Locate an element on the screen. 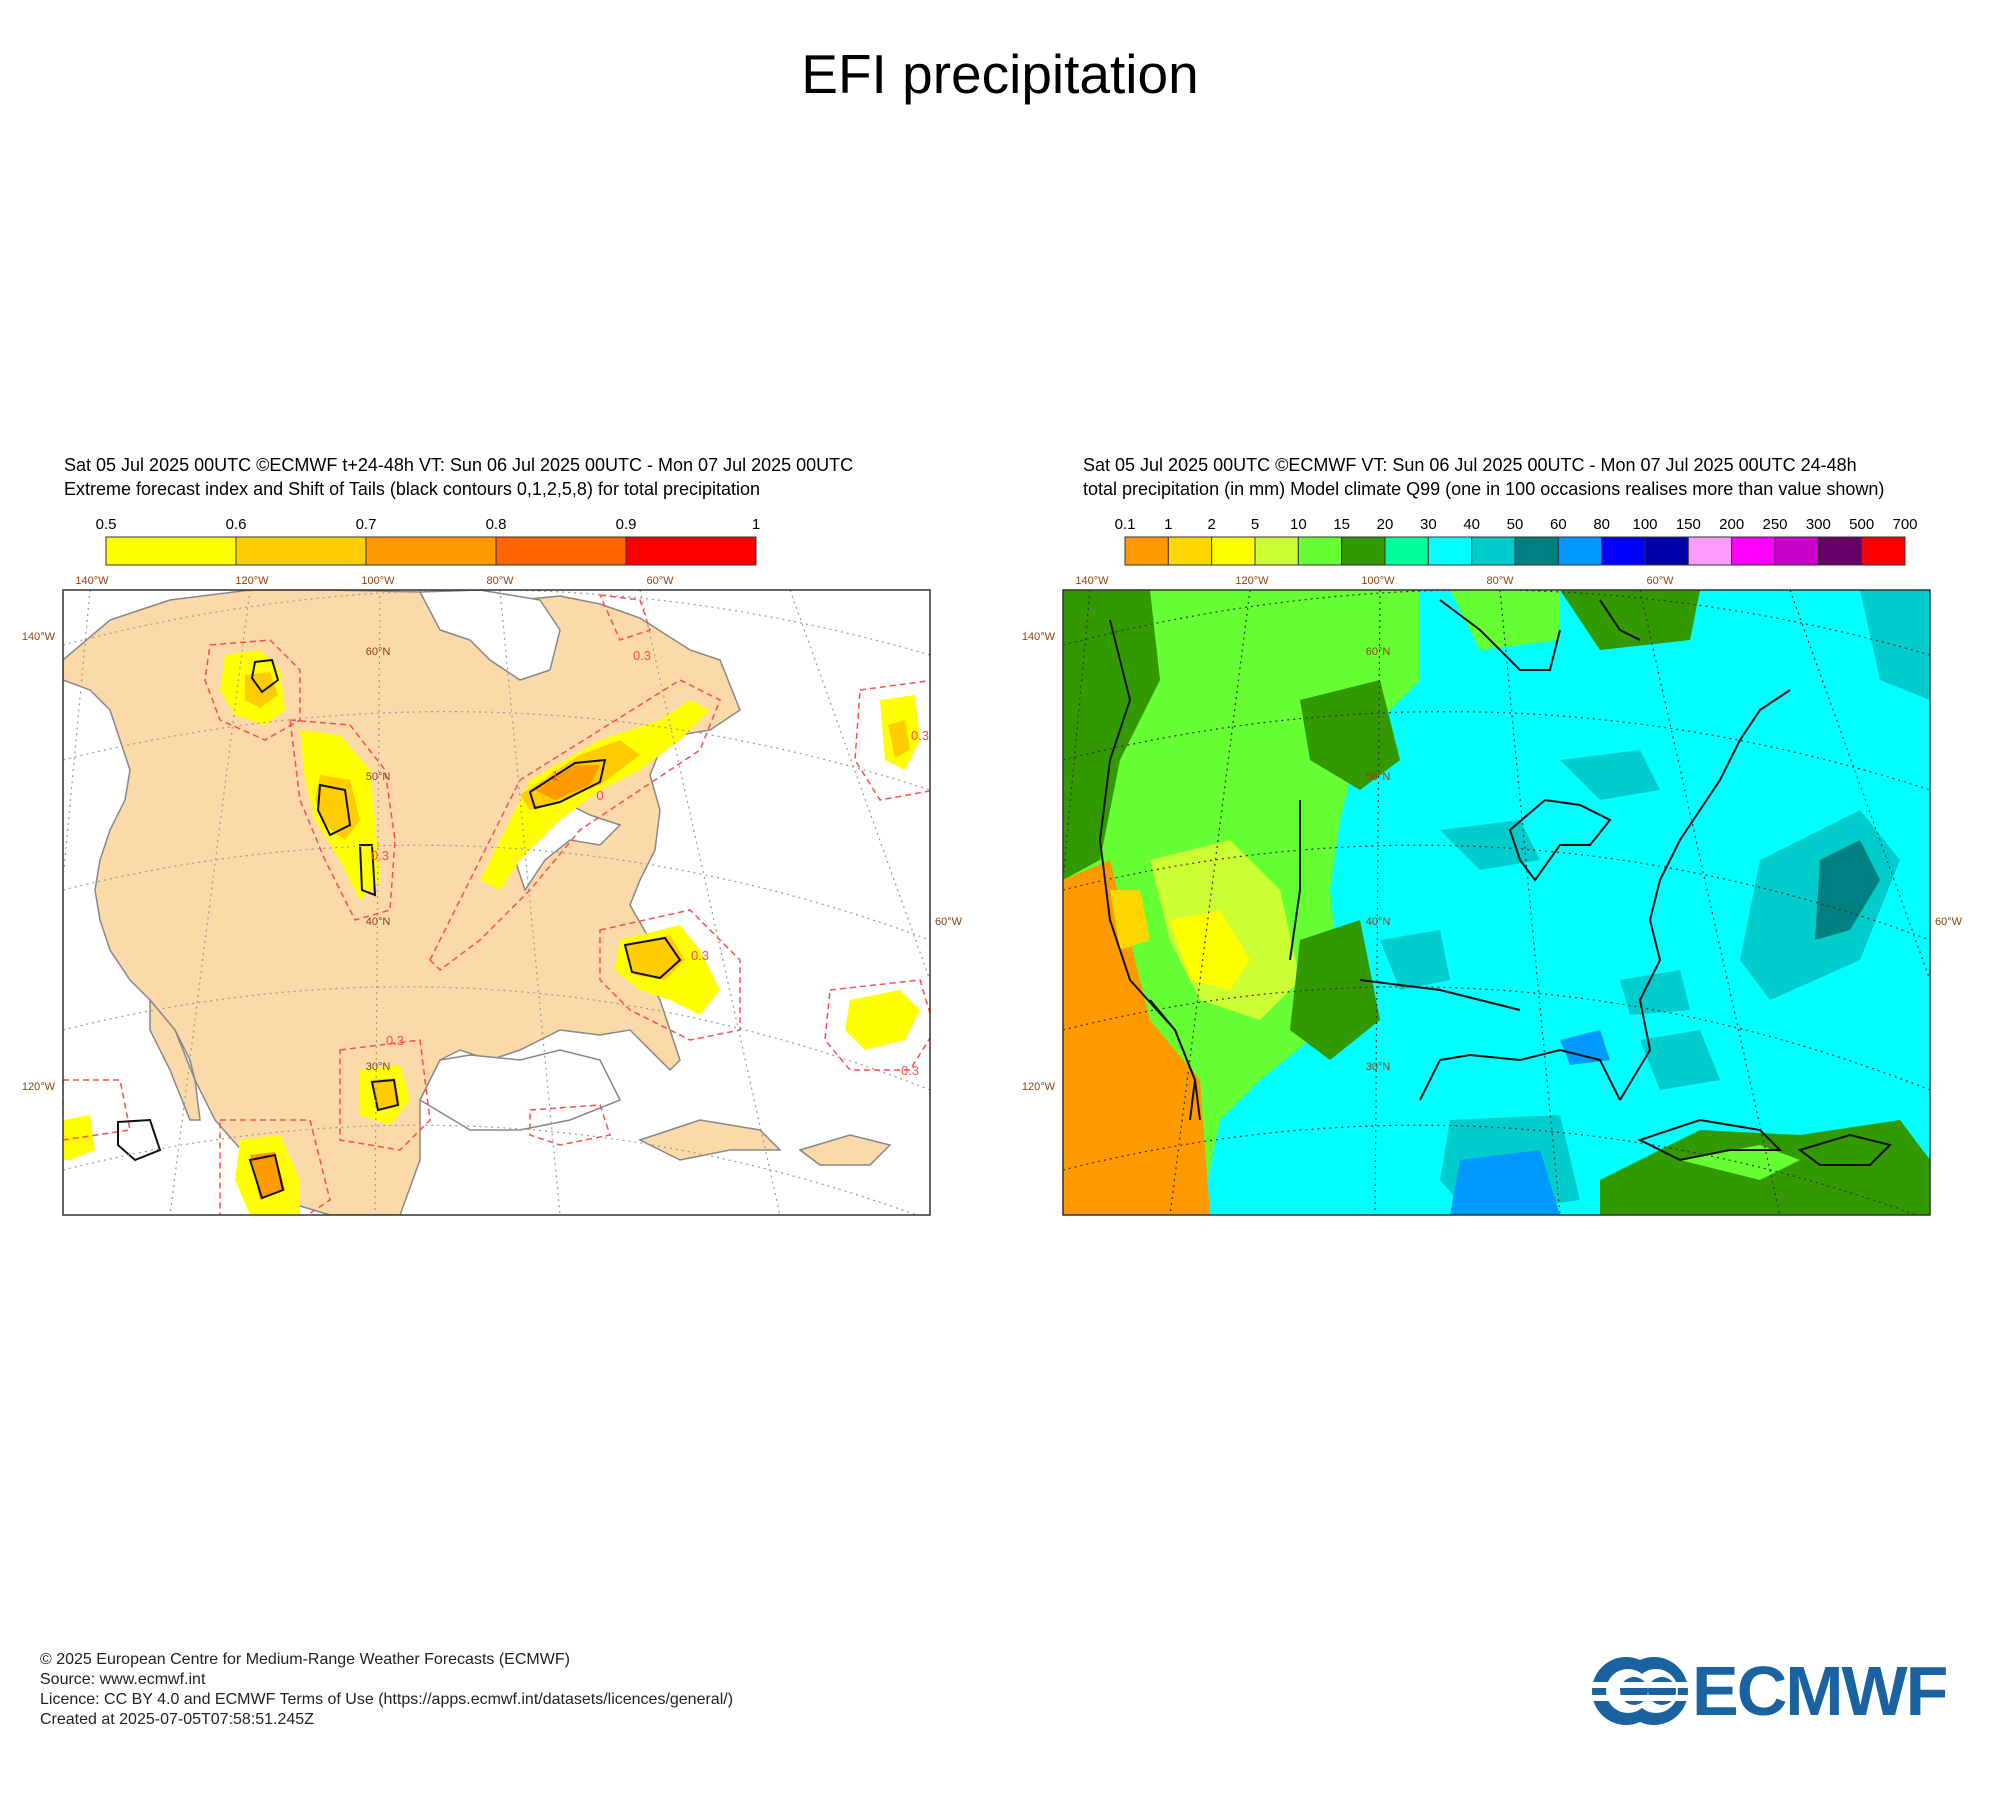  q99-colorbar-tick-label: 300 is located at coordinates (1818, 524).